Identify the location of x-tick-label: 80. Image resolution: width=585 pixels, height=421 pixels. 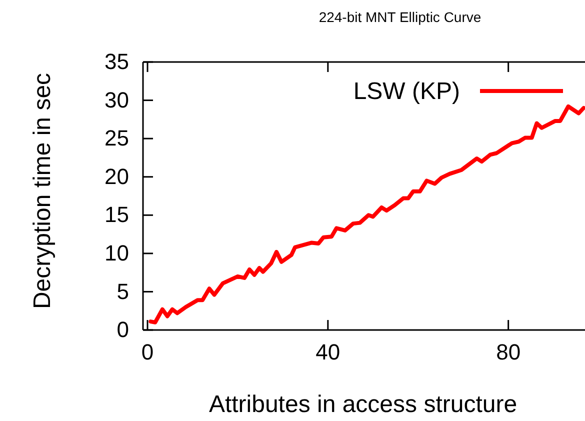
(508, 352).